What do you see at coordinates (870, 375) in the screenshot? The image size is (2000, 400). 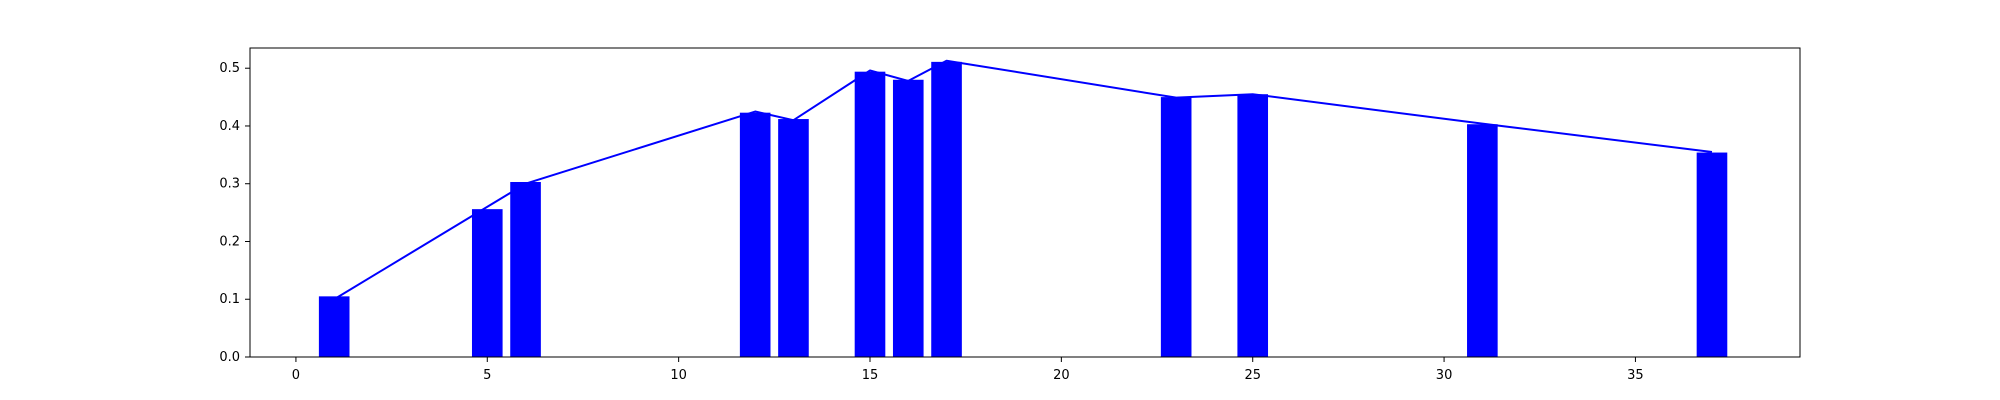 I see `x-tick-label: 15` at bounding box center [870, 375].